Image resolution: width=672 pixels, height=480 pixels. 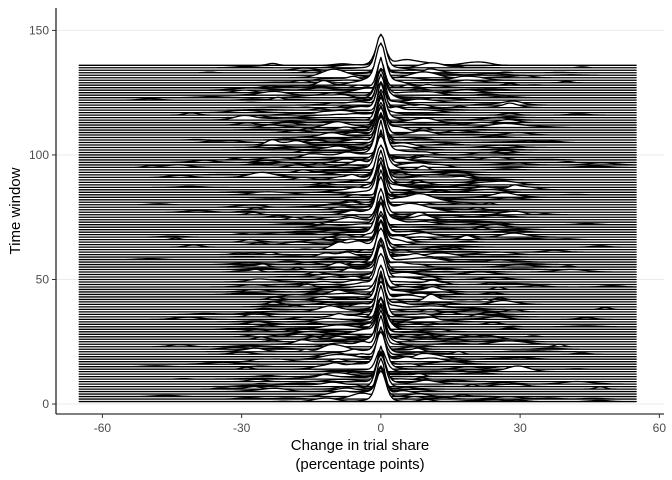 I want to click on x-tick-label-1: -30, so click(x=242, y=428).